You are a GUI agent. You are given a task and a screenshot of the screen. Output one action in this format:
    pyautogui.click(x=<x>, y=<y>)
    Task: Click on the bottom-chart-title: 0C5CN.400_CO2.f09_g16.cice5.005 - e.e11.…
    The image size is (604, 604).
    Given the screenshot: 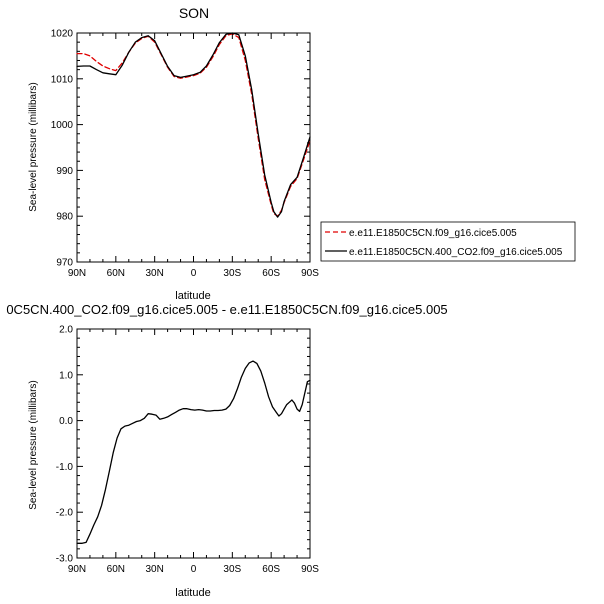 What is the action you would take?
    pyautogui.click(x=226, y=309)
    